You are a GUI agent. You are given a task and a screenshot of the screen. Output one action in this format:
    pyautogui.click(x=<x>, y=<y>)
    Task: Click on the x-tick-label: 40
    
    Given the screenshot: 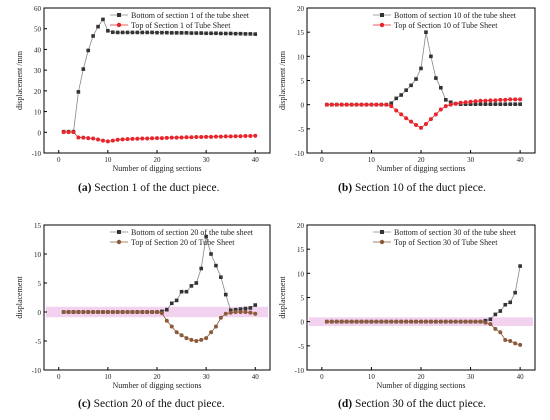 What is the action you would take?
    pyautogui.click(x=256, y=377)
    